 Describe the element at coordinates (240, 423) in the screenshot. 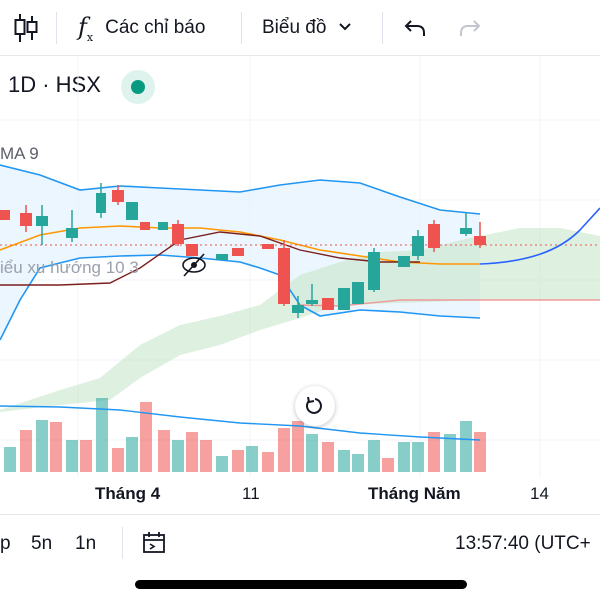

I see `volume-ma-line` at that location.